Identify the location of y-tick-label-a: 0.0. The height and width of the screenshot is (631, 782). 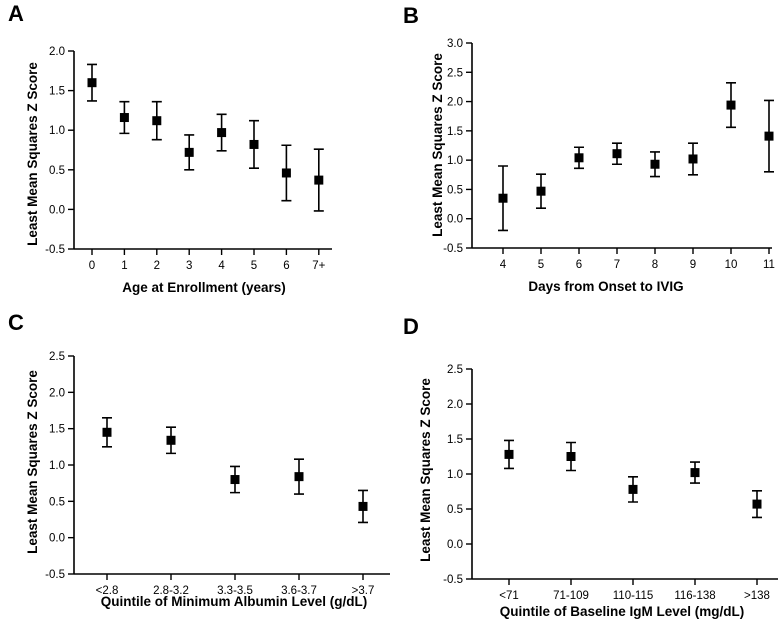
(57, 210).